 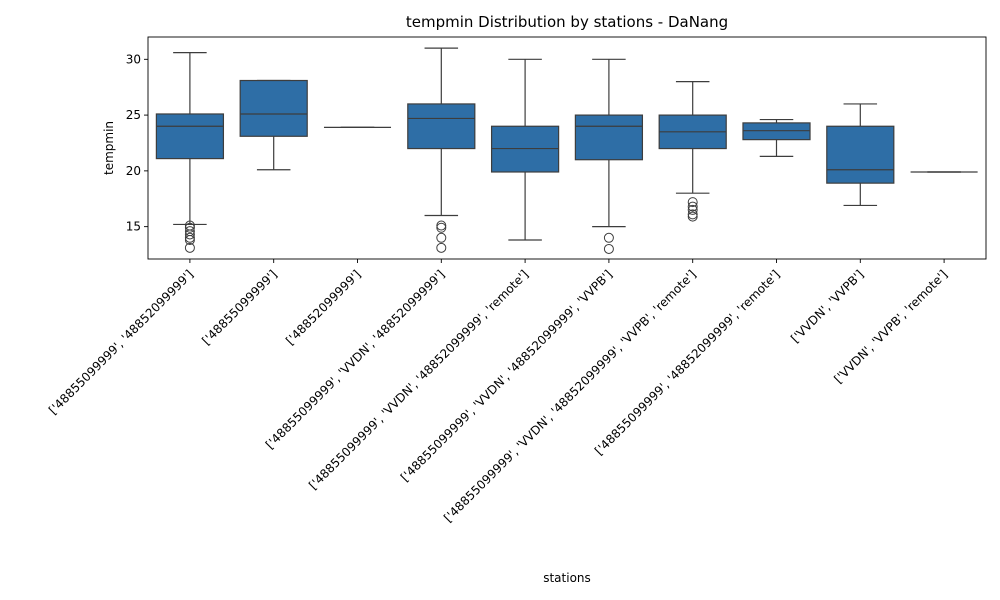 What do you see at coordinates (133, 115) in the screenshot?
I see `y-tick-label: 25` at bounding box center [133, 115].